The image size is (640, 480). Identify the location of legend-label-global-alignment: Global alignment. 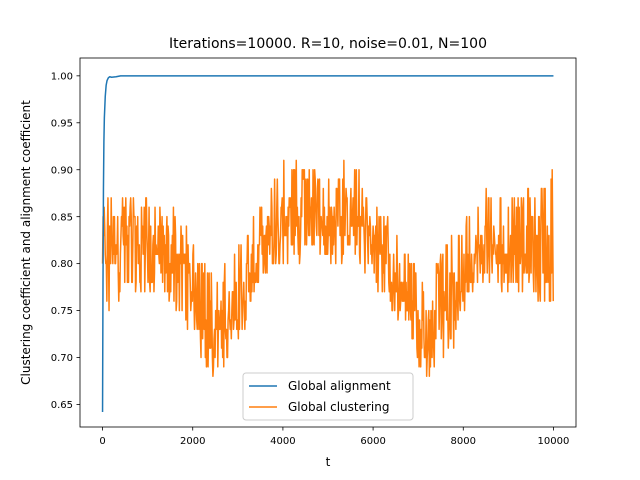
(339, 386).